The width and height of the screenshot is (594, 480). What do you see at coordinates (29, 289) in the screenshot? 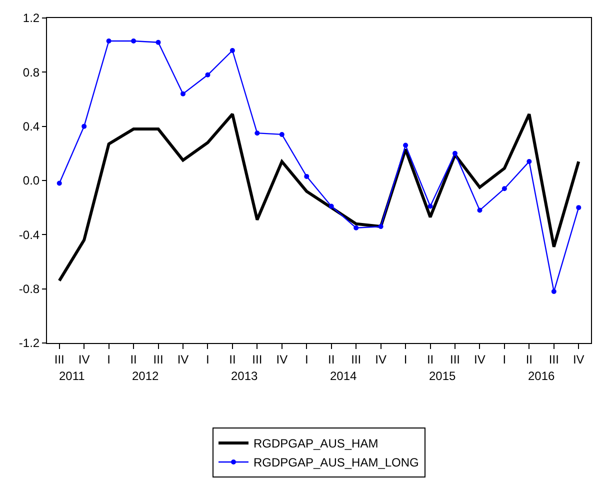
I see `y-tick-label: -0.8` at bounding box center [29, 289].